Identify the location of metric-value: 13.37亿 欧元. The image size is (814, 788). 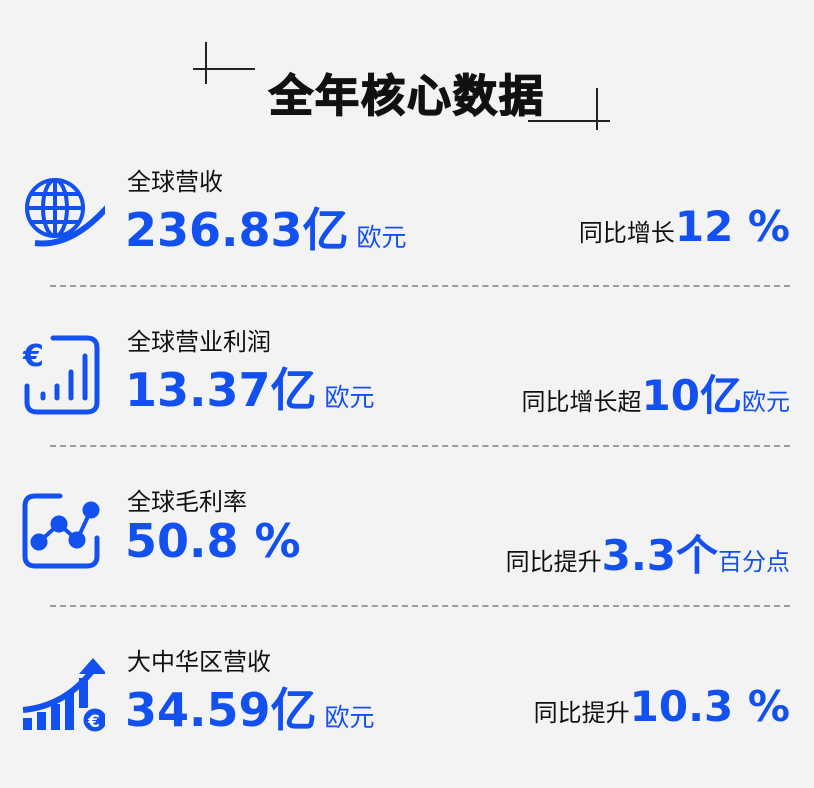
(250, 390).